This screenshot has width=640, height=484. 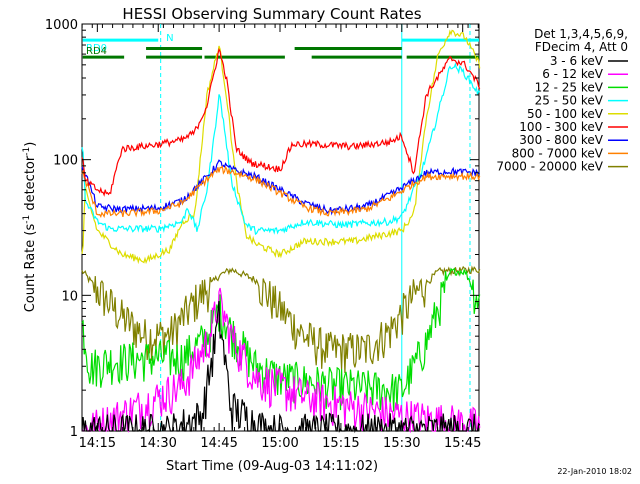 I want to click on y-axis-label: Count Rate (s-1 detector-1), so click(x=30, y=227).